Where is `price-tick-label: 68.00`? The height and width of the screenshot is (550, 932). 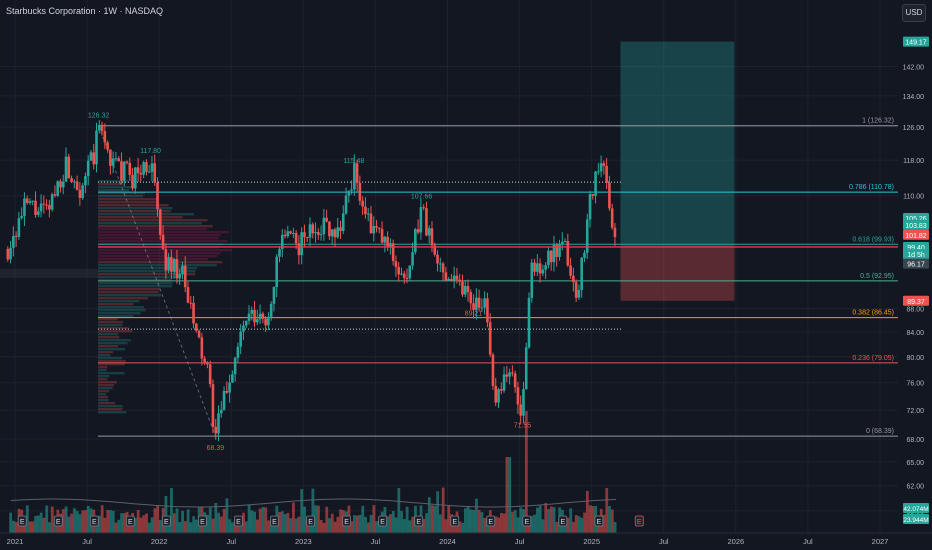 price-tick-label: 68.00 is located at coordinates (915, 440).